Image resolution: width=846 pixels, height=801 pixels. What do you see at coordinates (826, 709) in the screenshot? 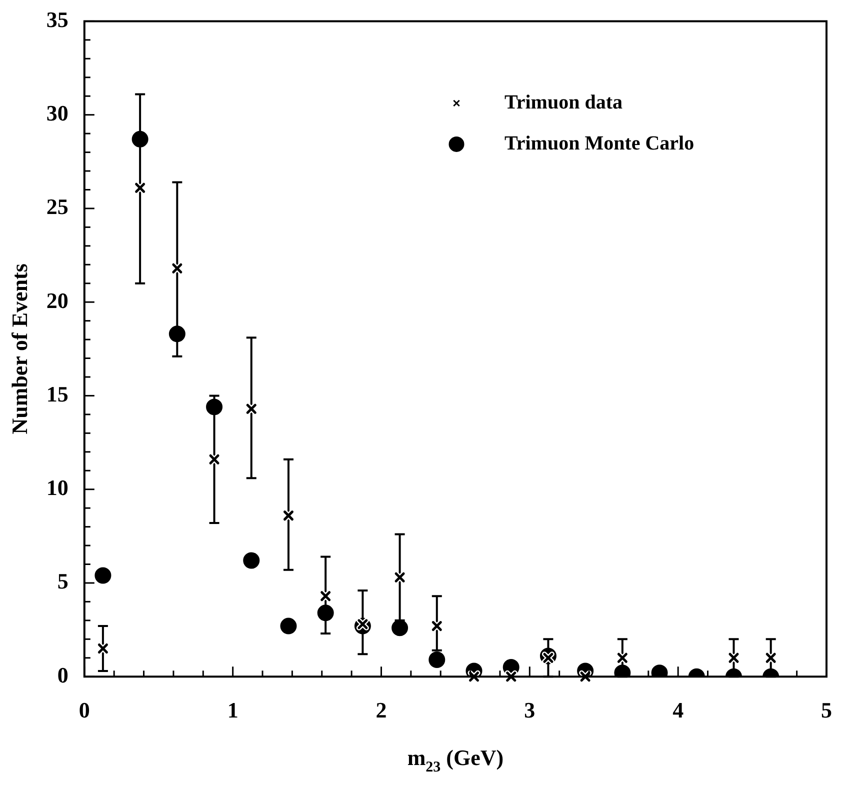
I see `x-tick-label: 5` at bounding box center [826, 709].